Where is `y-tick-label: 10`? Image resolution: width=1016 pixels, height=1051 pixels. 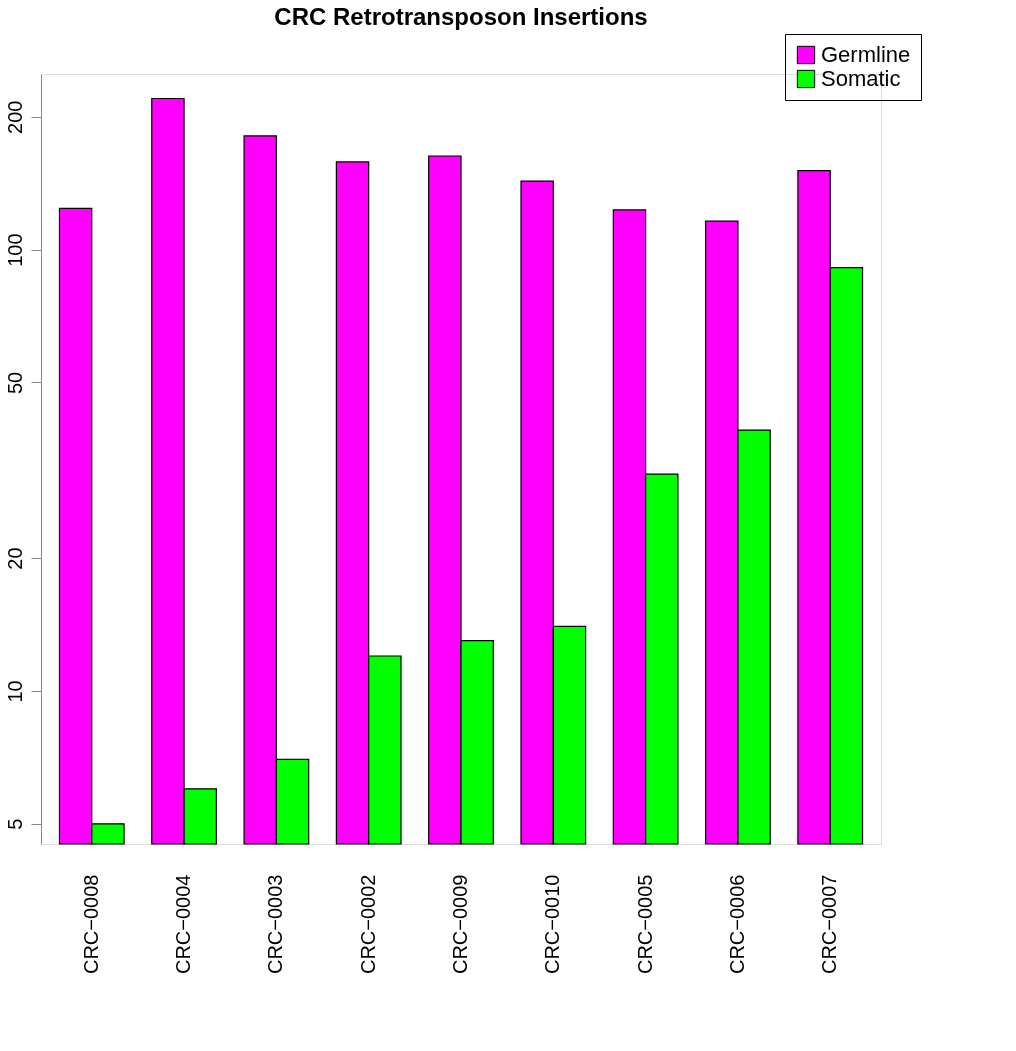 y-tick-label: 10 is located at coordinates (14, 691).